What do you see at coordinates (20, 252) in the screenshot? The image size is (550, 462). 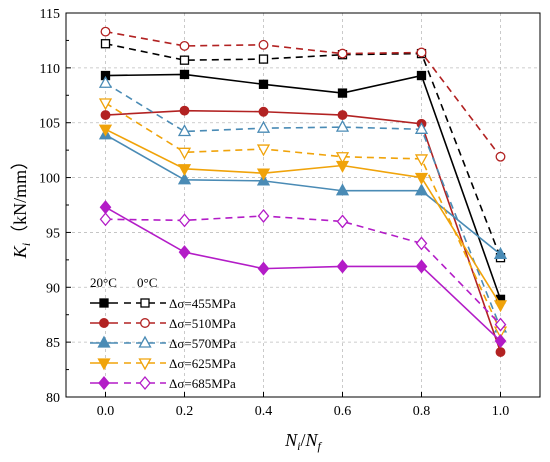 I see `y-axis-title-main: K` at bounding box center [20, 252].